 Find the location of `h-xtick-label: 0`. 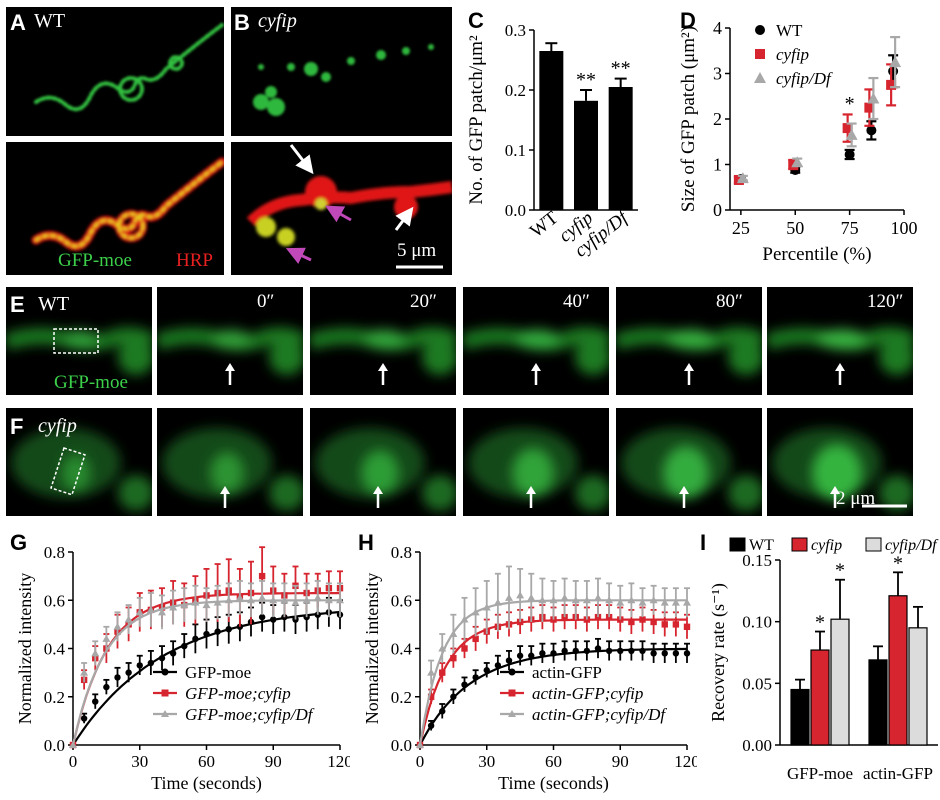

h-xtick-label: 0 is located at coordinates (420, 761).